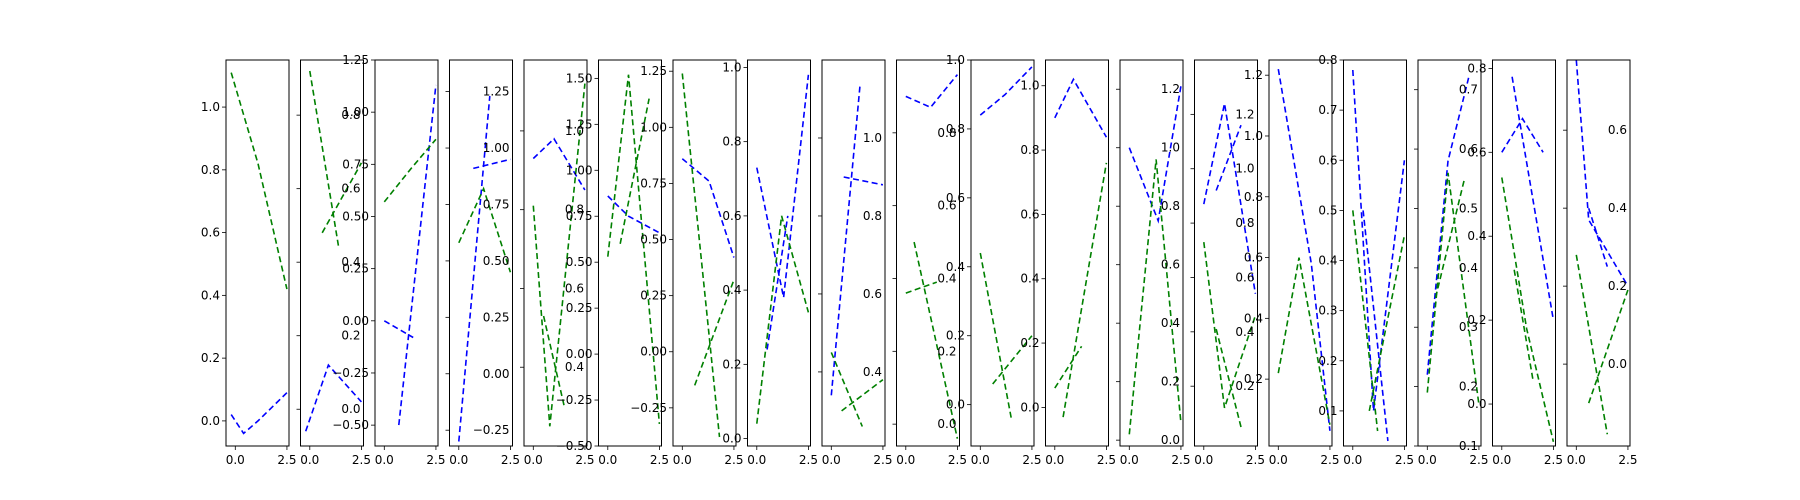 The height and width of the screenshot is (500, 1800). I want to click on panel-16-y-tick-label-6: 0.6, so click(1327, 160).